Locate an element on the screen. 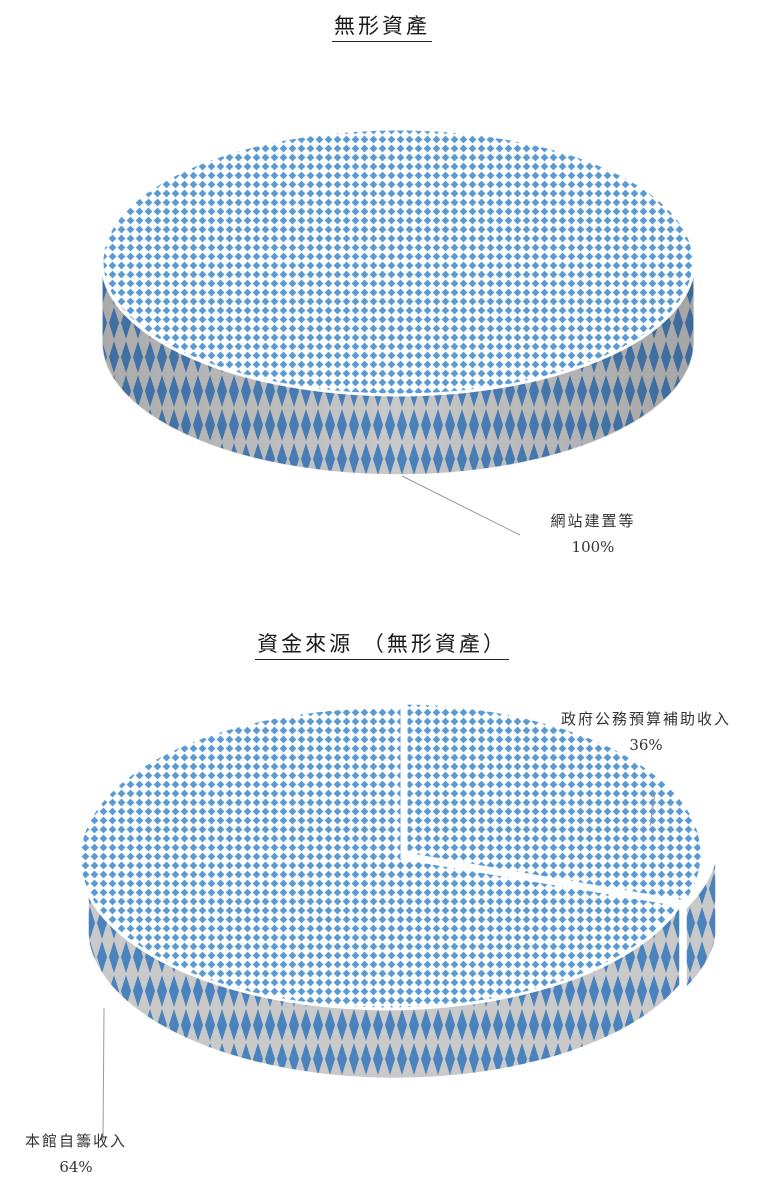 The height and width of the screenshot is (1183, 764). chart-title: 資金來源 （無形資產） is located at coordinates (382, 644).